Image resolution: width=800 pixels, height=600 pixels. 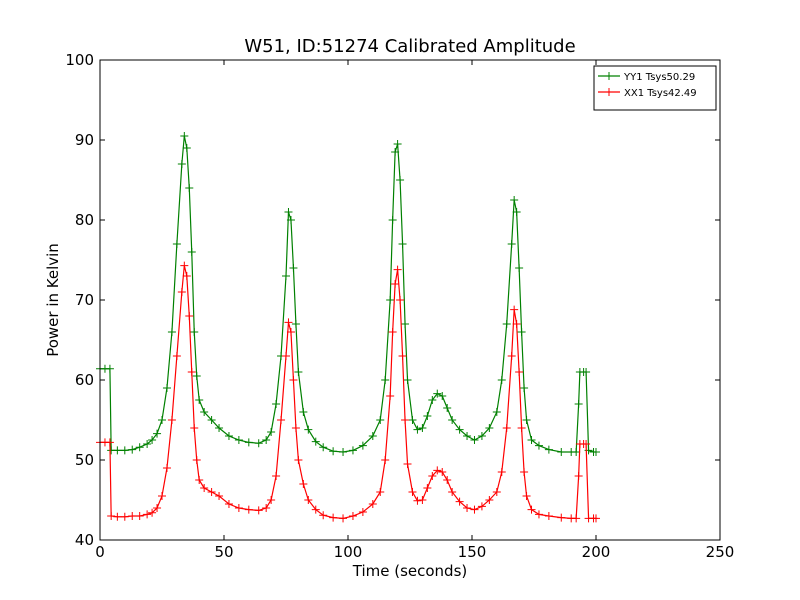 What do you see at coordinates (720, 552) in the screenshot?
I see `x-tick-label-5: 250` at bounding box center [720, 552].